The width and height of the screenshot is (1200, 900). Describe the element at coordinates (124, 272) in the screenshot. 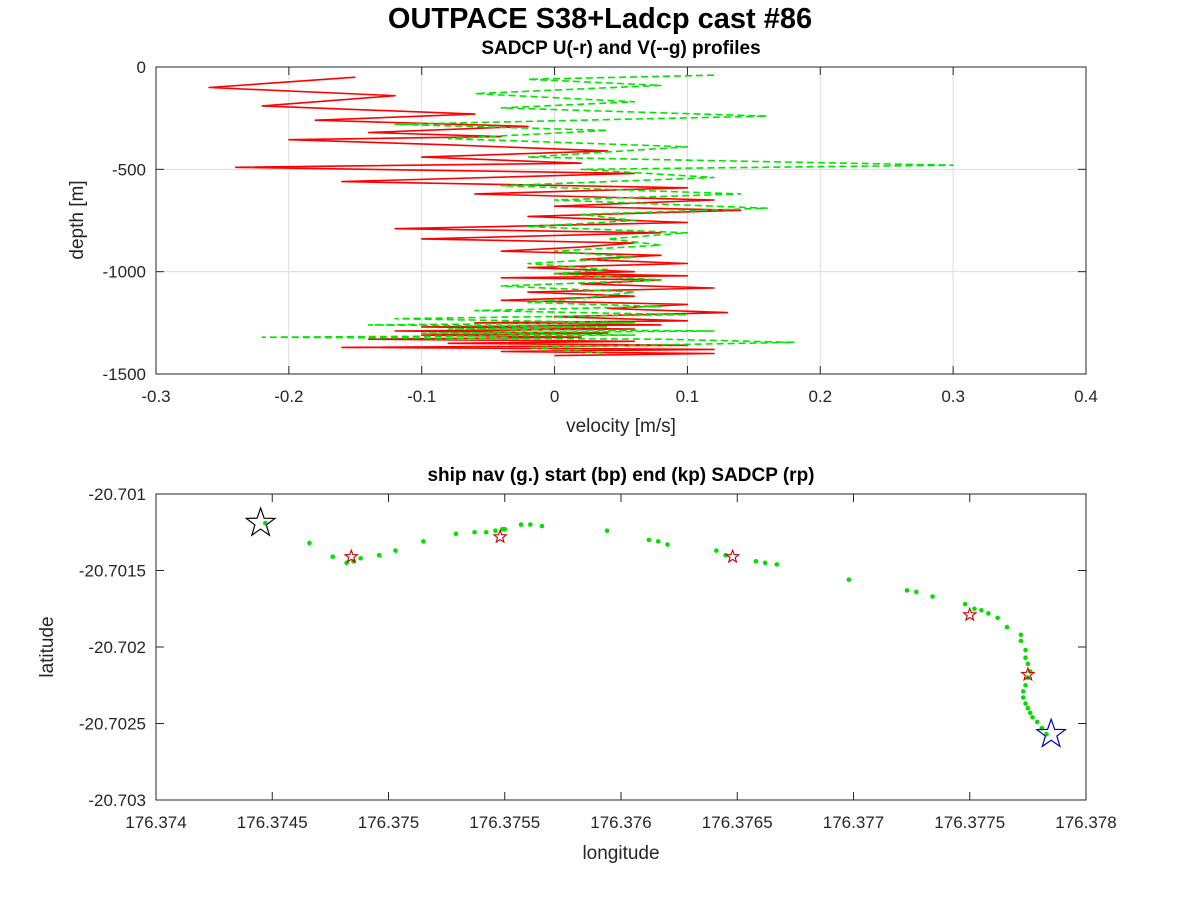

I see `profile-ytick-label: -1000` at that location.